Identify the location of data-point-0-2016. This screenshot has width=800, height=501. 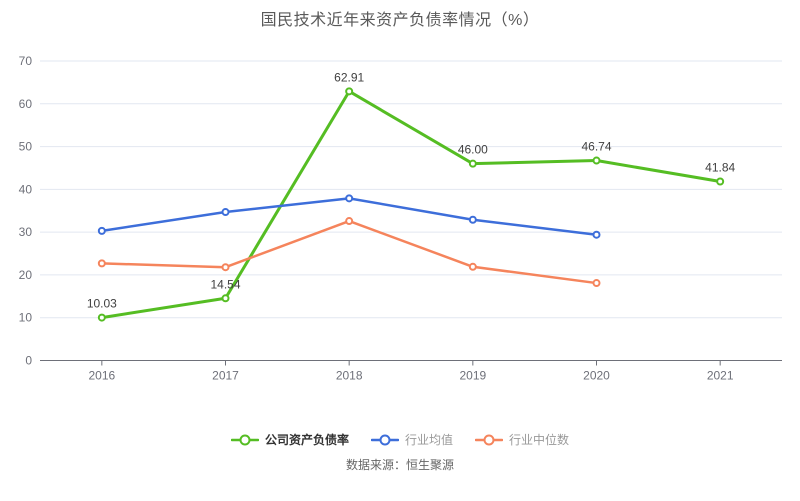
(101, 317).